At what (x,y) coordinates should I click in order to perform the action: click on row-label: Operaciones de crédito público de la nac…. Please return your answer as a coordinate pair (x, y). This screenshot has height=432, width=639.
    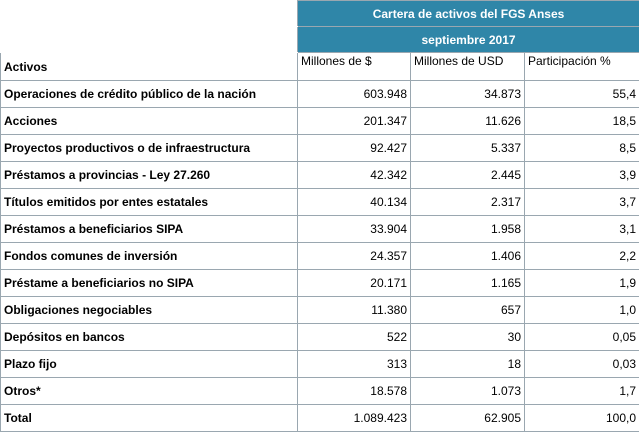
    Looking at the image, I should click on (149, 94).